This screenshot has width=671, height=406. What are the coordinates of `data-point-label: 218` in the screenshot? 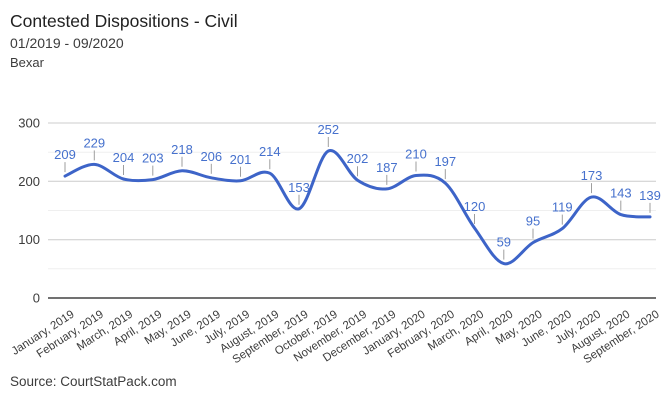 It's located at (182, 149).